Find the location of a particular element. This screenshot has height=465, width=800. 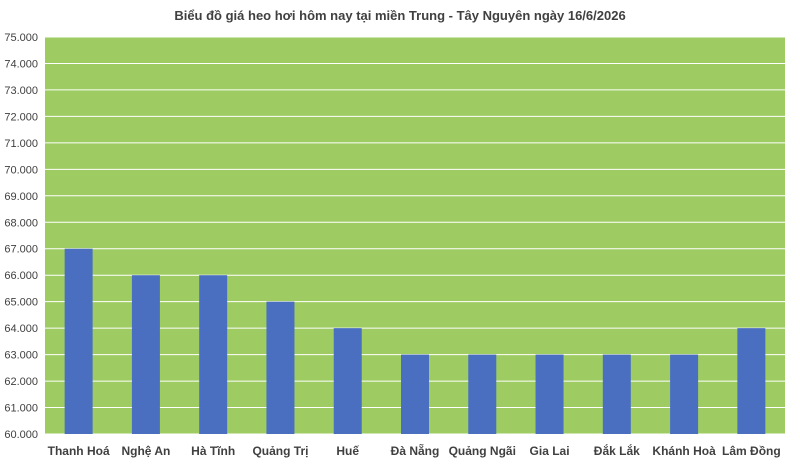

x-tick-label: Khánh Hoà is located at coordinates (684, 451).